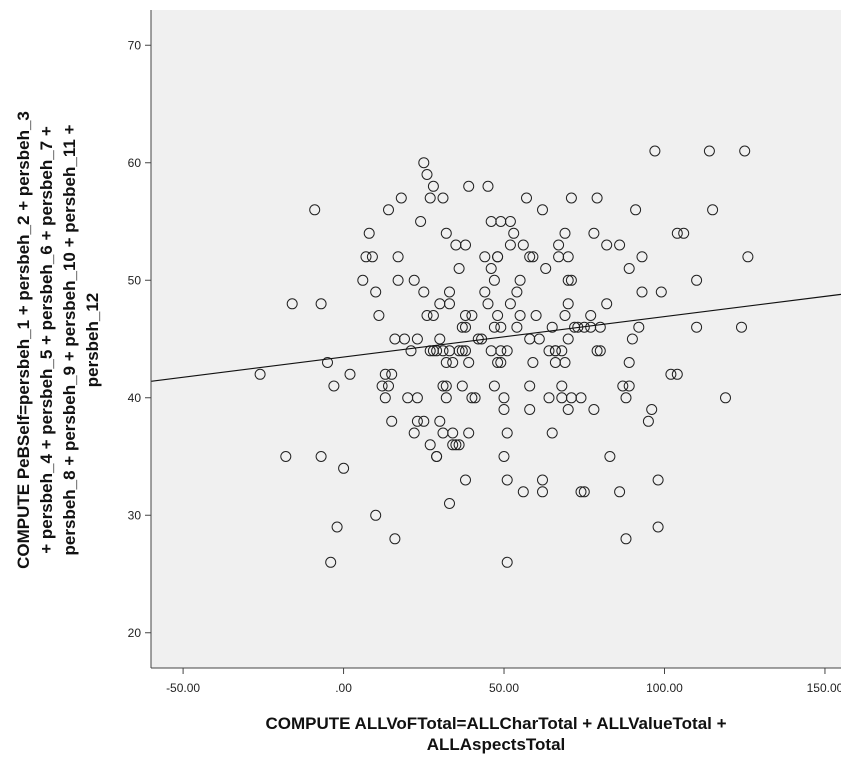 This screenshot has width=841, height=758. I want to click on x-tick-label: -50.00, so click(183, 688).